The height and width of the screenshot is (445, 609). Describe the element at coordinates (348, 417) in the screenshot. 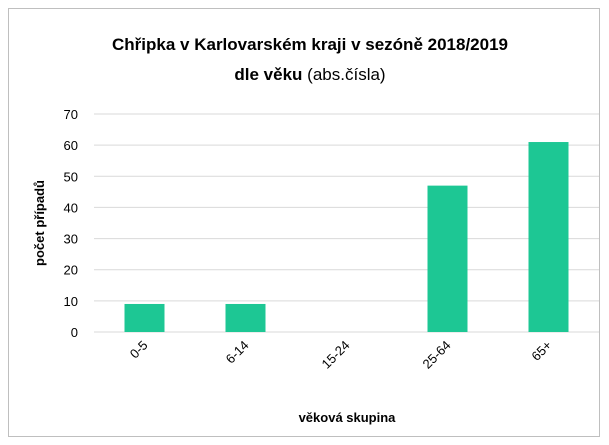

I see `x-axis-label: věková skupina` at that location.